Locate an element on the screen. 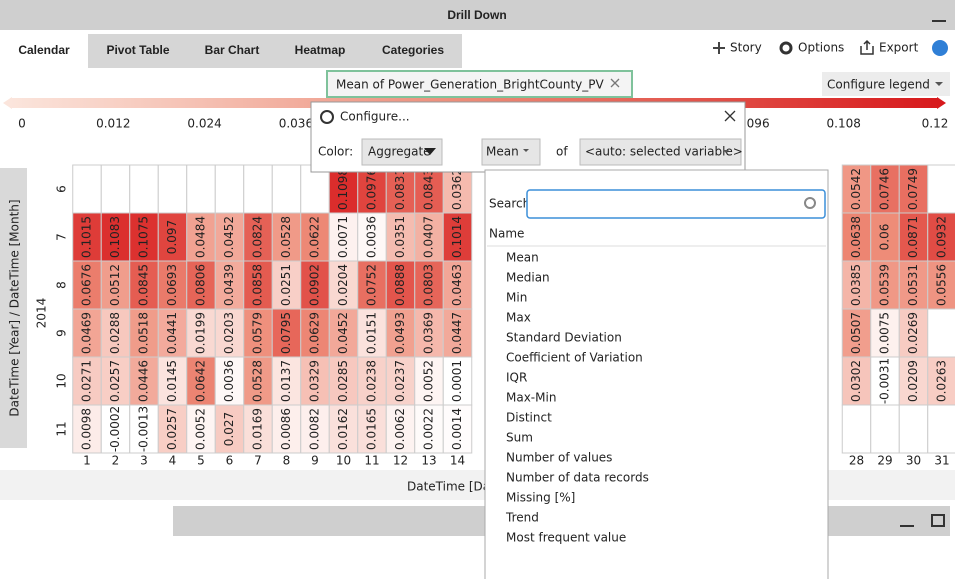  dropdown-item: Sum is located at coordinates (519, 438).